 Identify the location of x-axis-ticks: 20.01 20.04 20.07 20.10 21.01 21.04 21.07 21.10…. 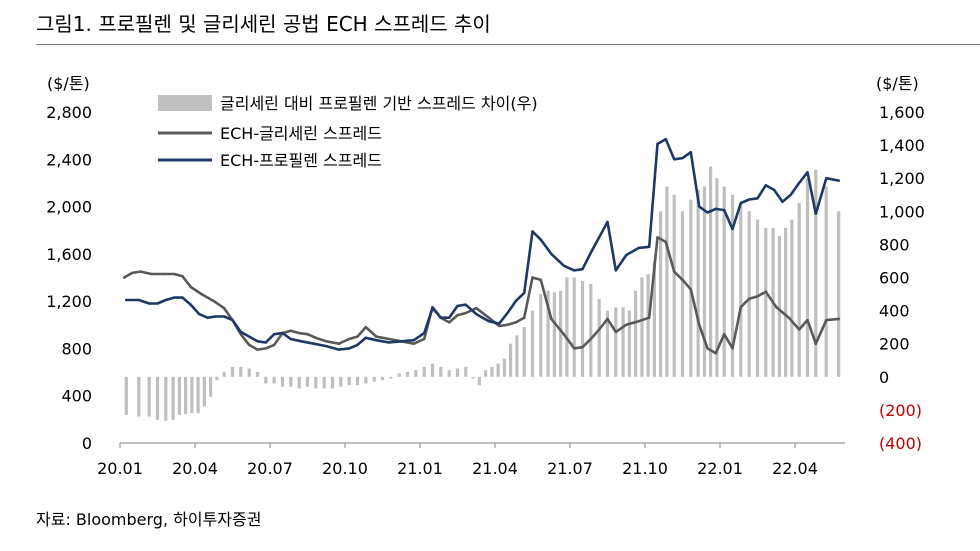
(457, 460).